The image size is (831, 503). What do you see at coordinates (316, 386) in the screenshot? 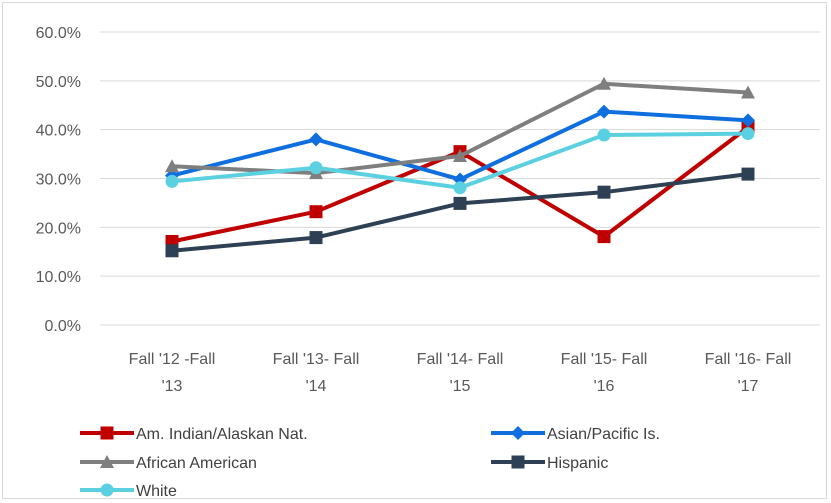
I see `x-tick-label: '14` at bounding box center [316, 386].